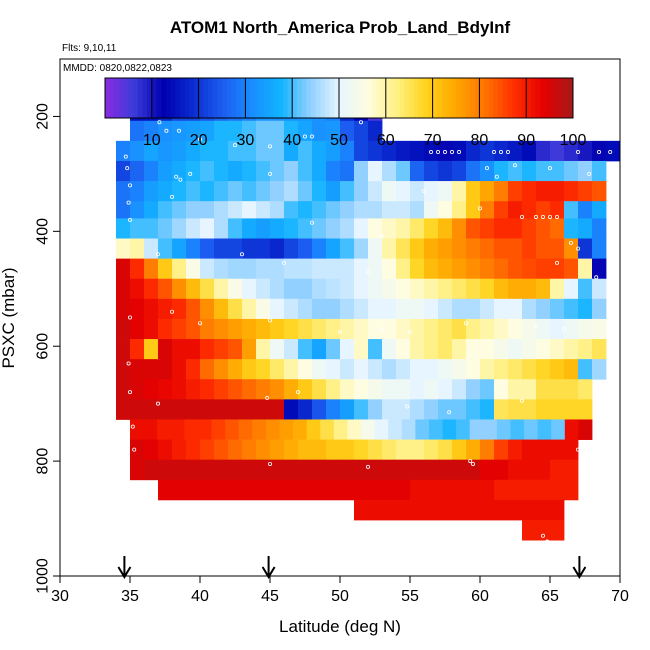 This screenshot has width=650, height=650. What do you see at coordinates (117, 68) in the screenshot?
I see `dates-annotation: MMDD: 0820,0822,0823` at bounding box center [117, 68].